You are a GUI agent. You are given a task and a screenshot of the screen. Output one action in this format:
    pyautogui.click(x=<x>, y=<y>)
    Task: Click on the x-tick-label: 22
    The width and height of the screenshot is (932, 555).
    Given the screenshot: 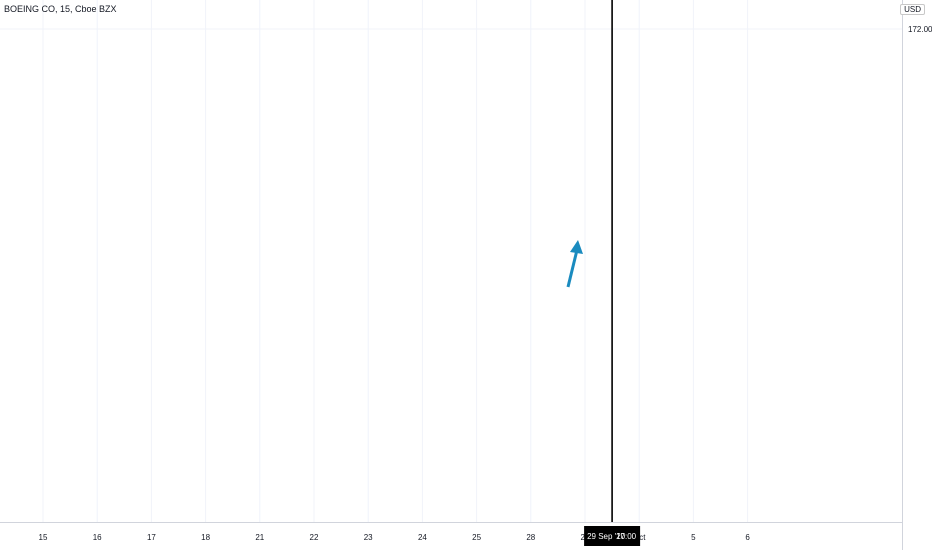 What is the action you would take?
    pyautogui.click(x=314, y=537)
    